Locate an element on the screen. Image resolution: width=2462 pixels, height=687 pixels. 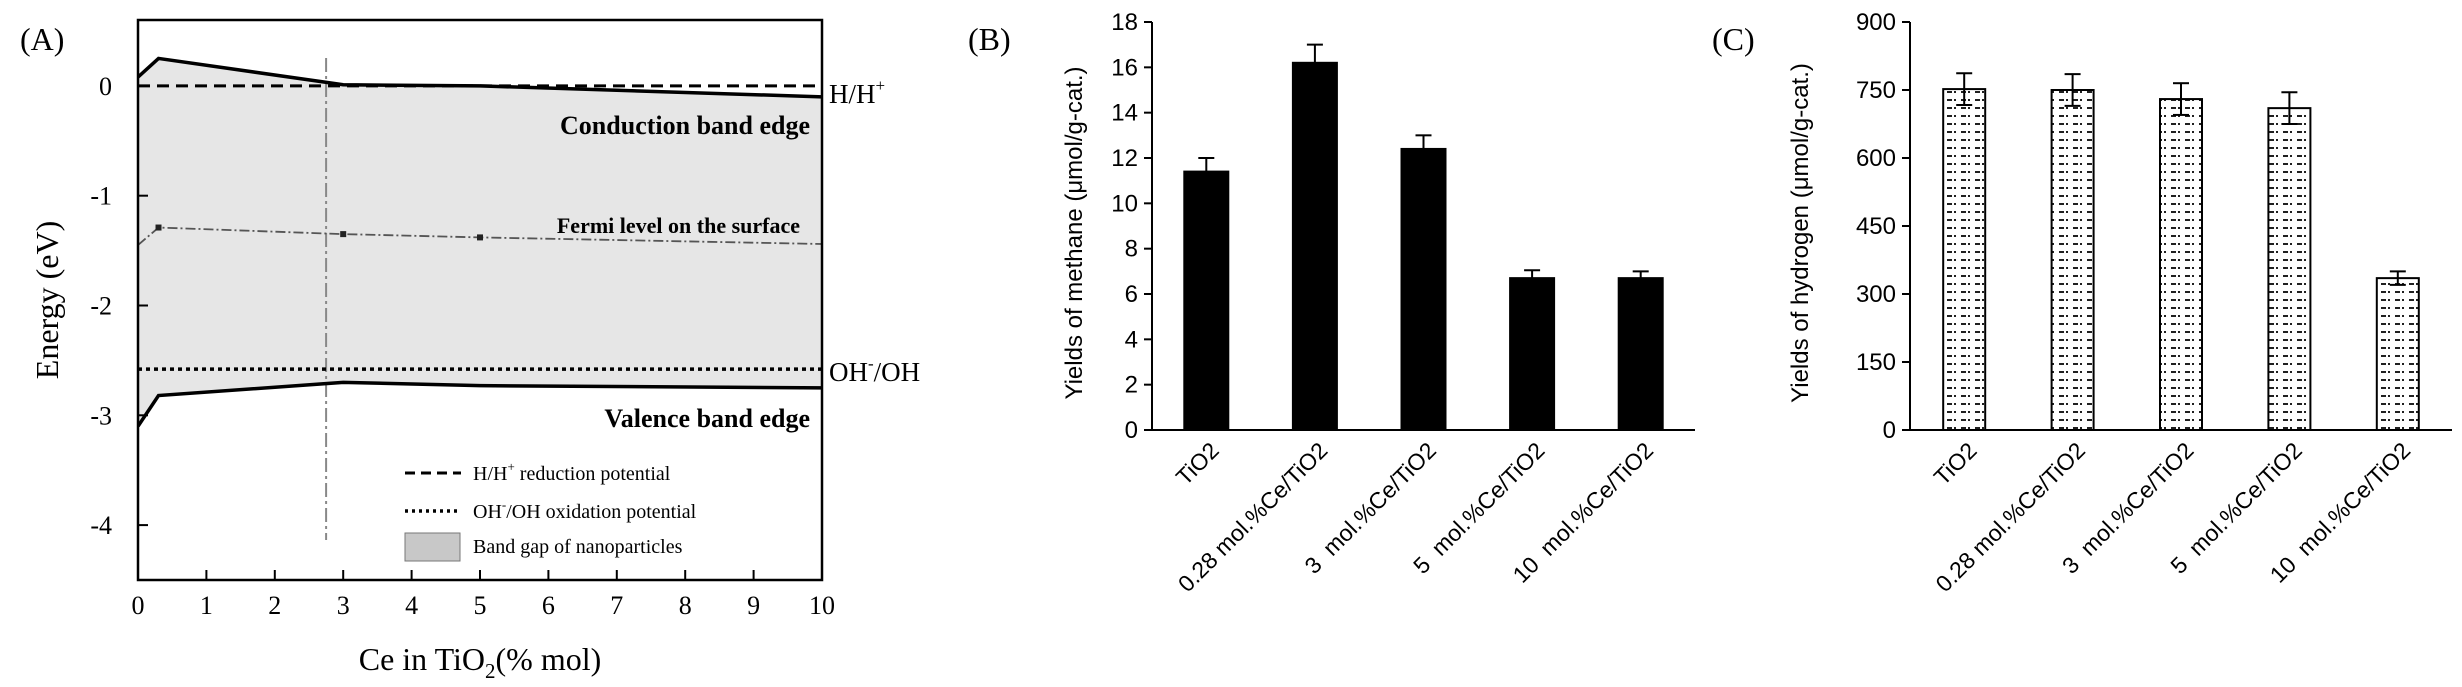
panel-c-y-axis-label: Yields of hydrogen (μmol/g-cat.) is located at coordinates (1800, 233).